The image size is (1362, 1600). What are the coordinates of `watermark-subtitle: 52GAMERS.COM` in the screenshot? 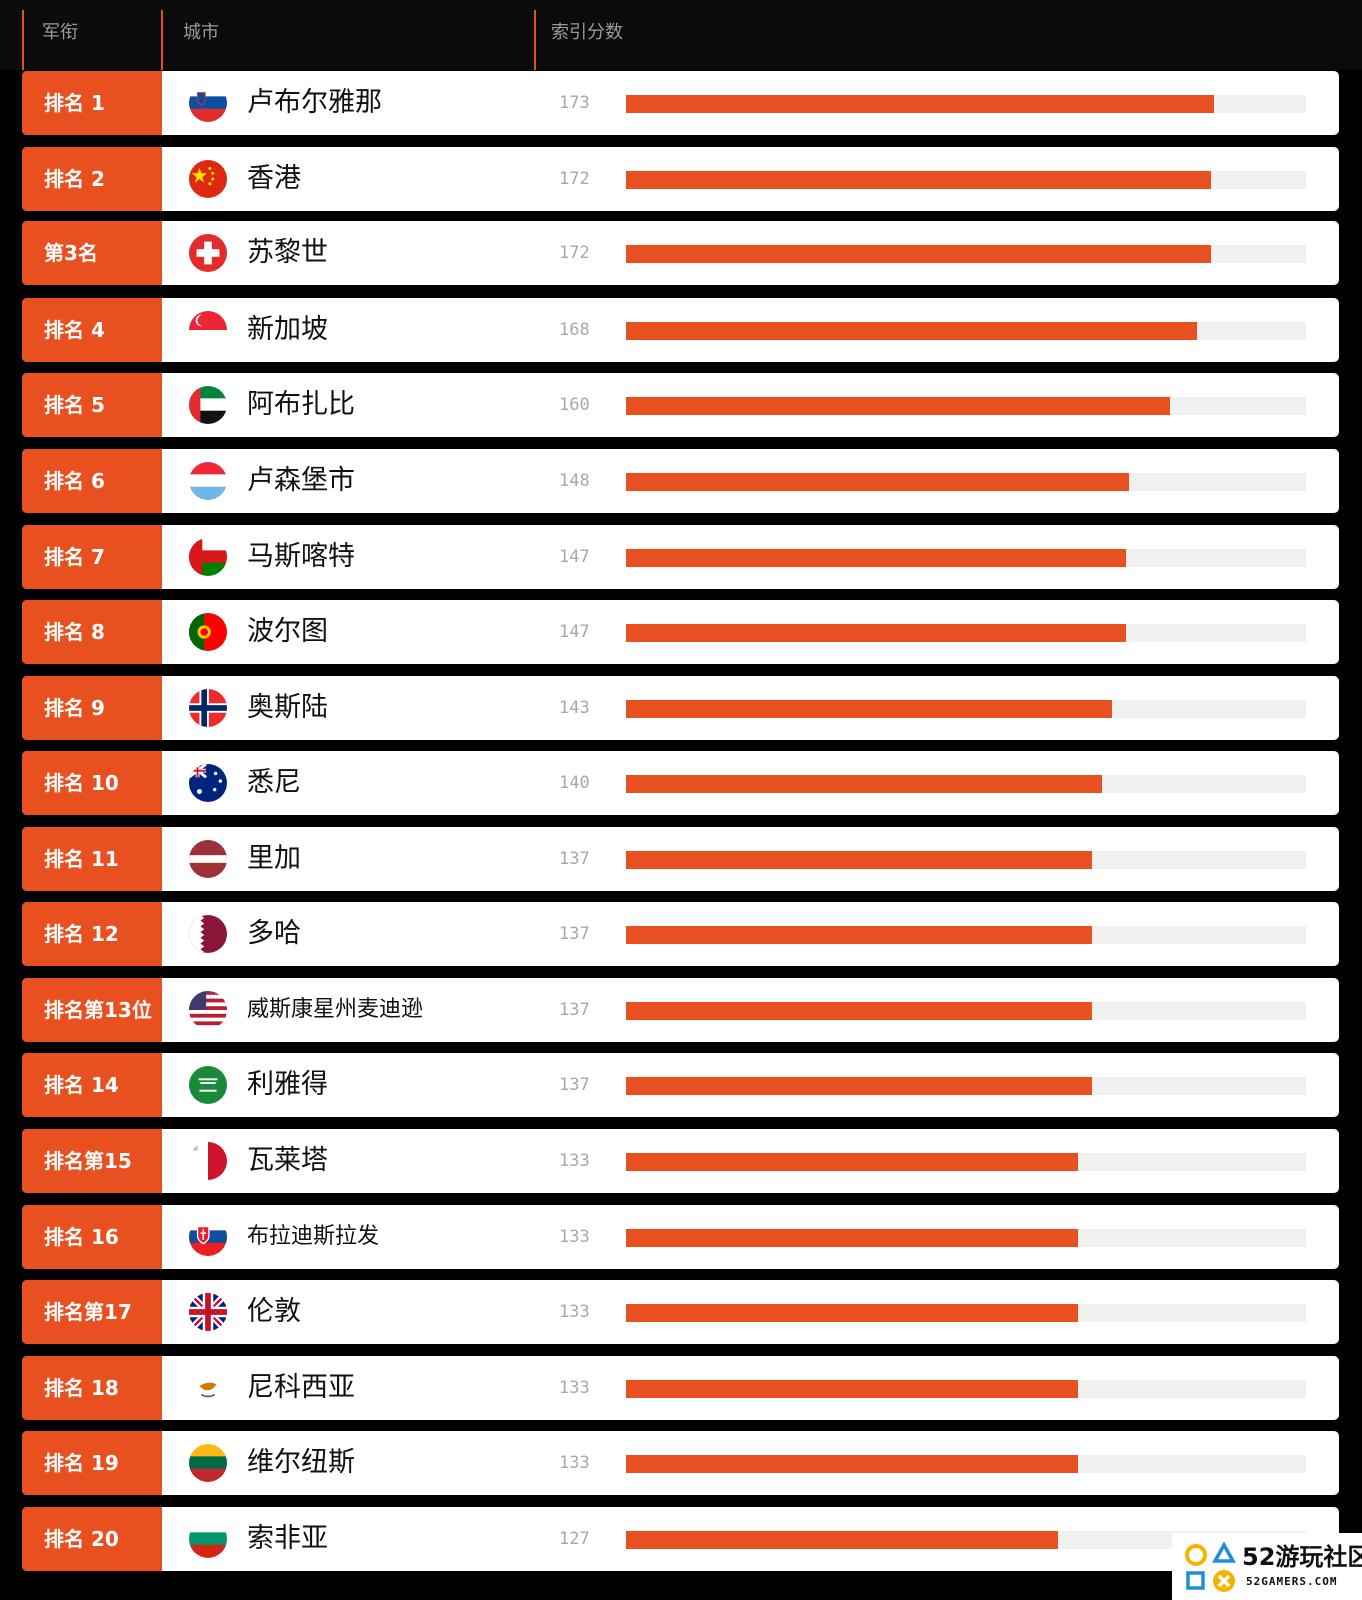 It's located at (1292, 1581).